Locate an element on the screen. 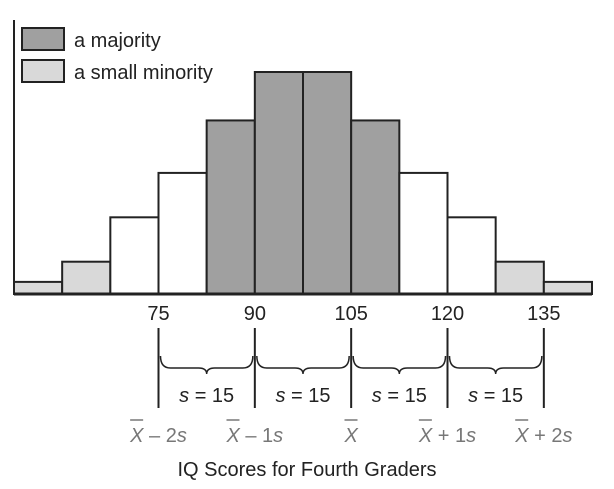 This screenshot has width=614, height=489. x-tick-label: 90 is located at coordinates (255, 314).